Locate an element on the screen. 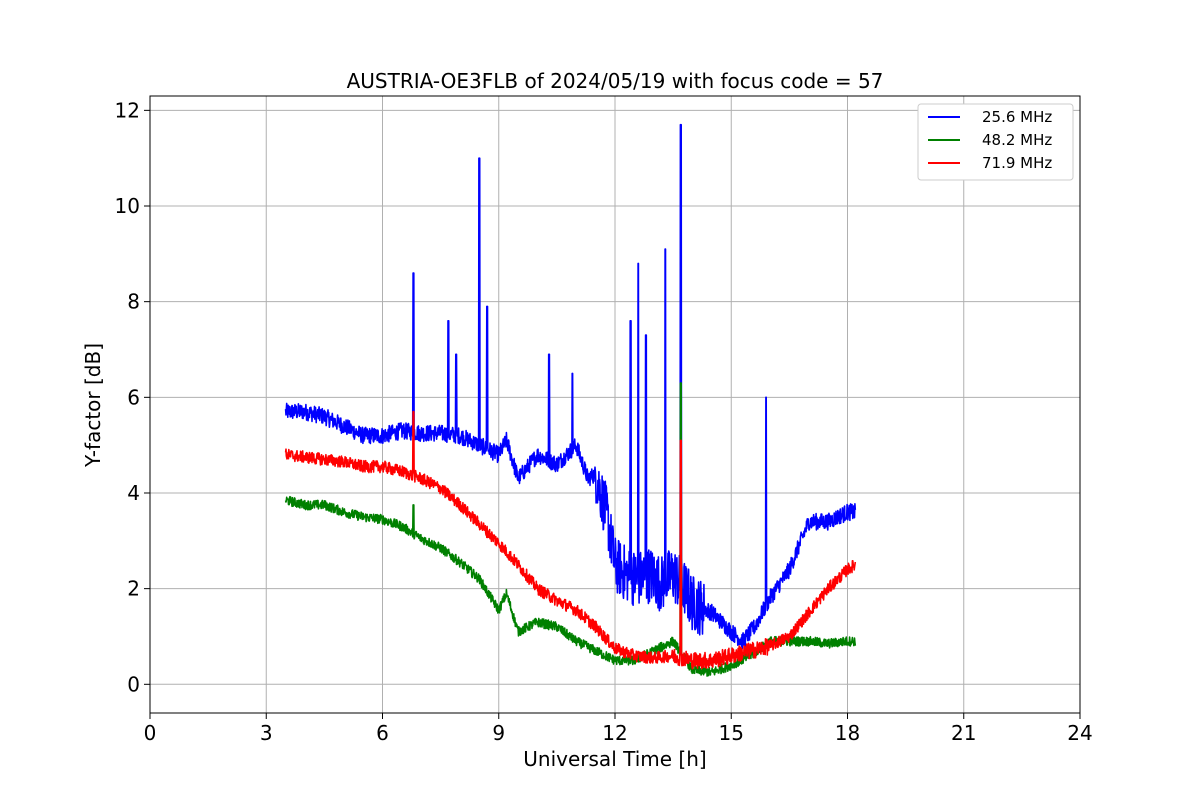 The width and height of the screenshot is (1200, 800). x-tick-label: 21 is located at coordinates (963, 733).